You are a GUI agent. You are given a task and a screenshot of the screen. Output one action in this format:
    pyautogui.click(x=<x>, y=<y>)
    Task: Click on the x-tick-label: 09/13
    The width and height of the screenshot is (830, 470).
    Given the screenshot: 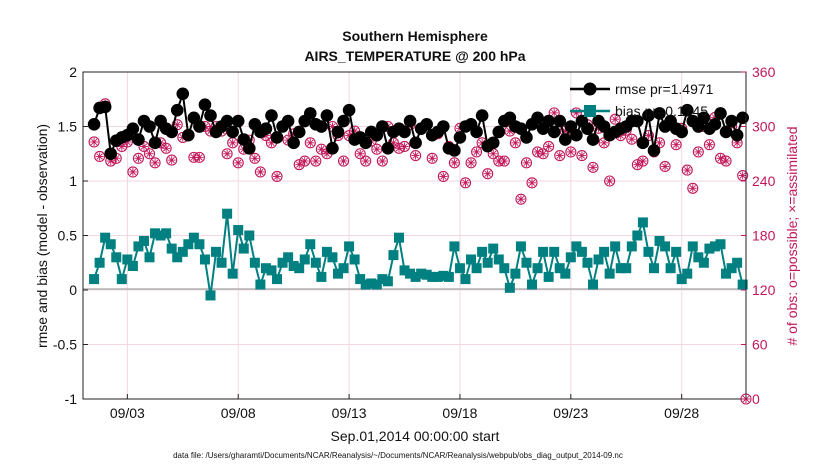 What is the action you would take?
    pyautogui.click(x=349, y=413)
    